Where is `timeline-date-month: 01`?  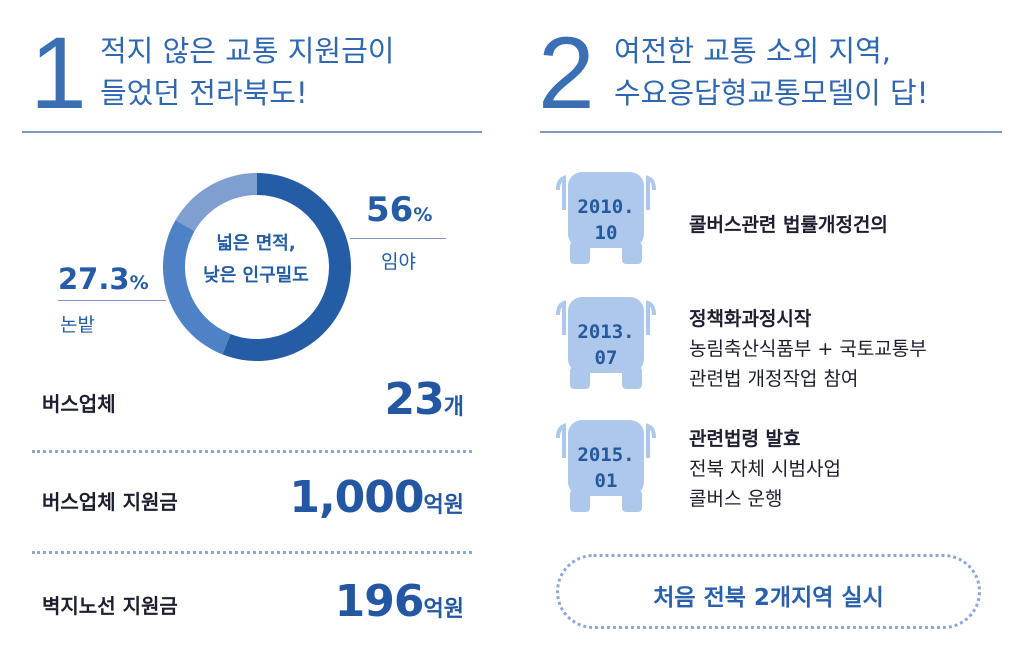 timeline-date-month: 01 is located at coordinates (606, 481).